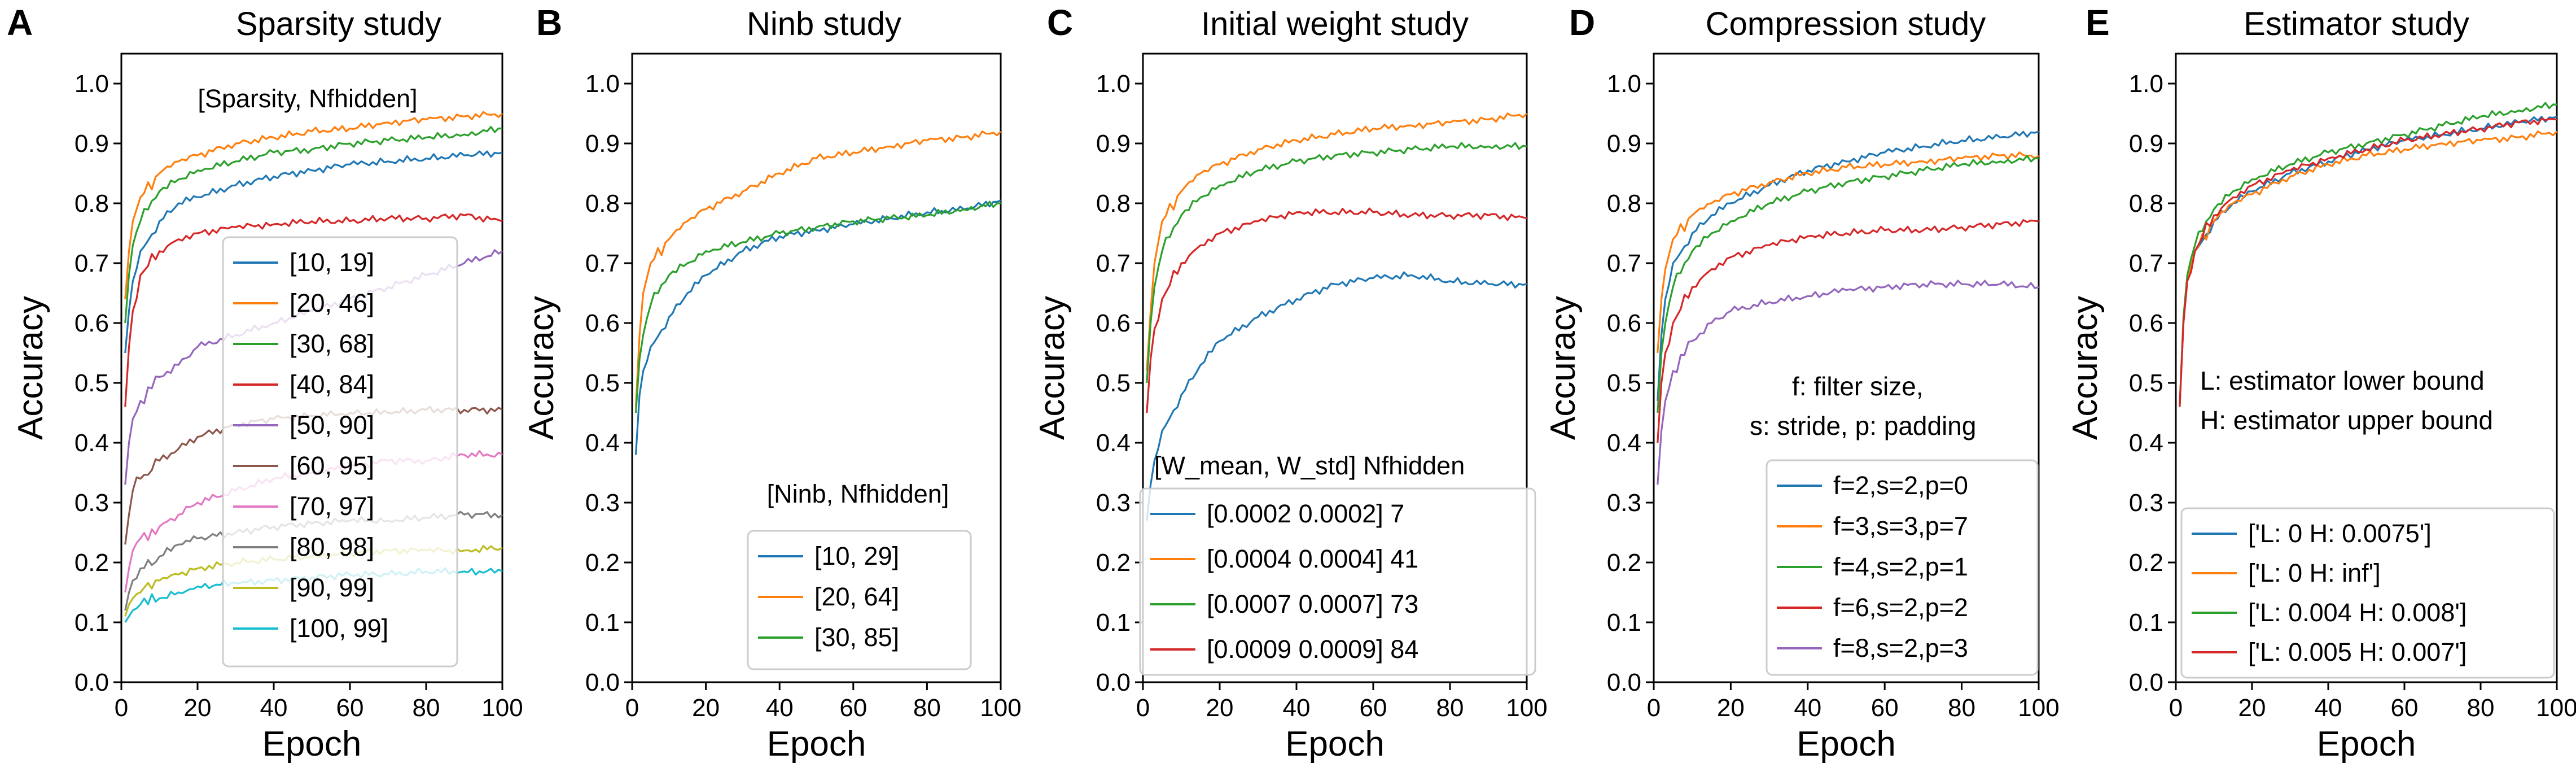 The width and height of the screenshot is (2576, 772). I want to click on panel-title: Estimator study, so click(2356, 24).